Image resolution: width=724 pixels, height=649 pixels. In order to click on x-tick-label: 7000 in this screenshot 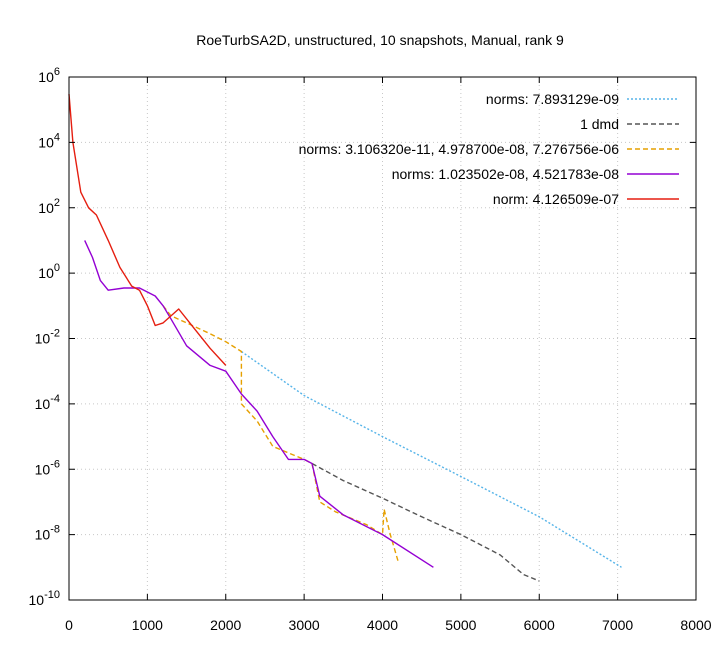, I will do `click(617, 625)`.